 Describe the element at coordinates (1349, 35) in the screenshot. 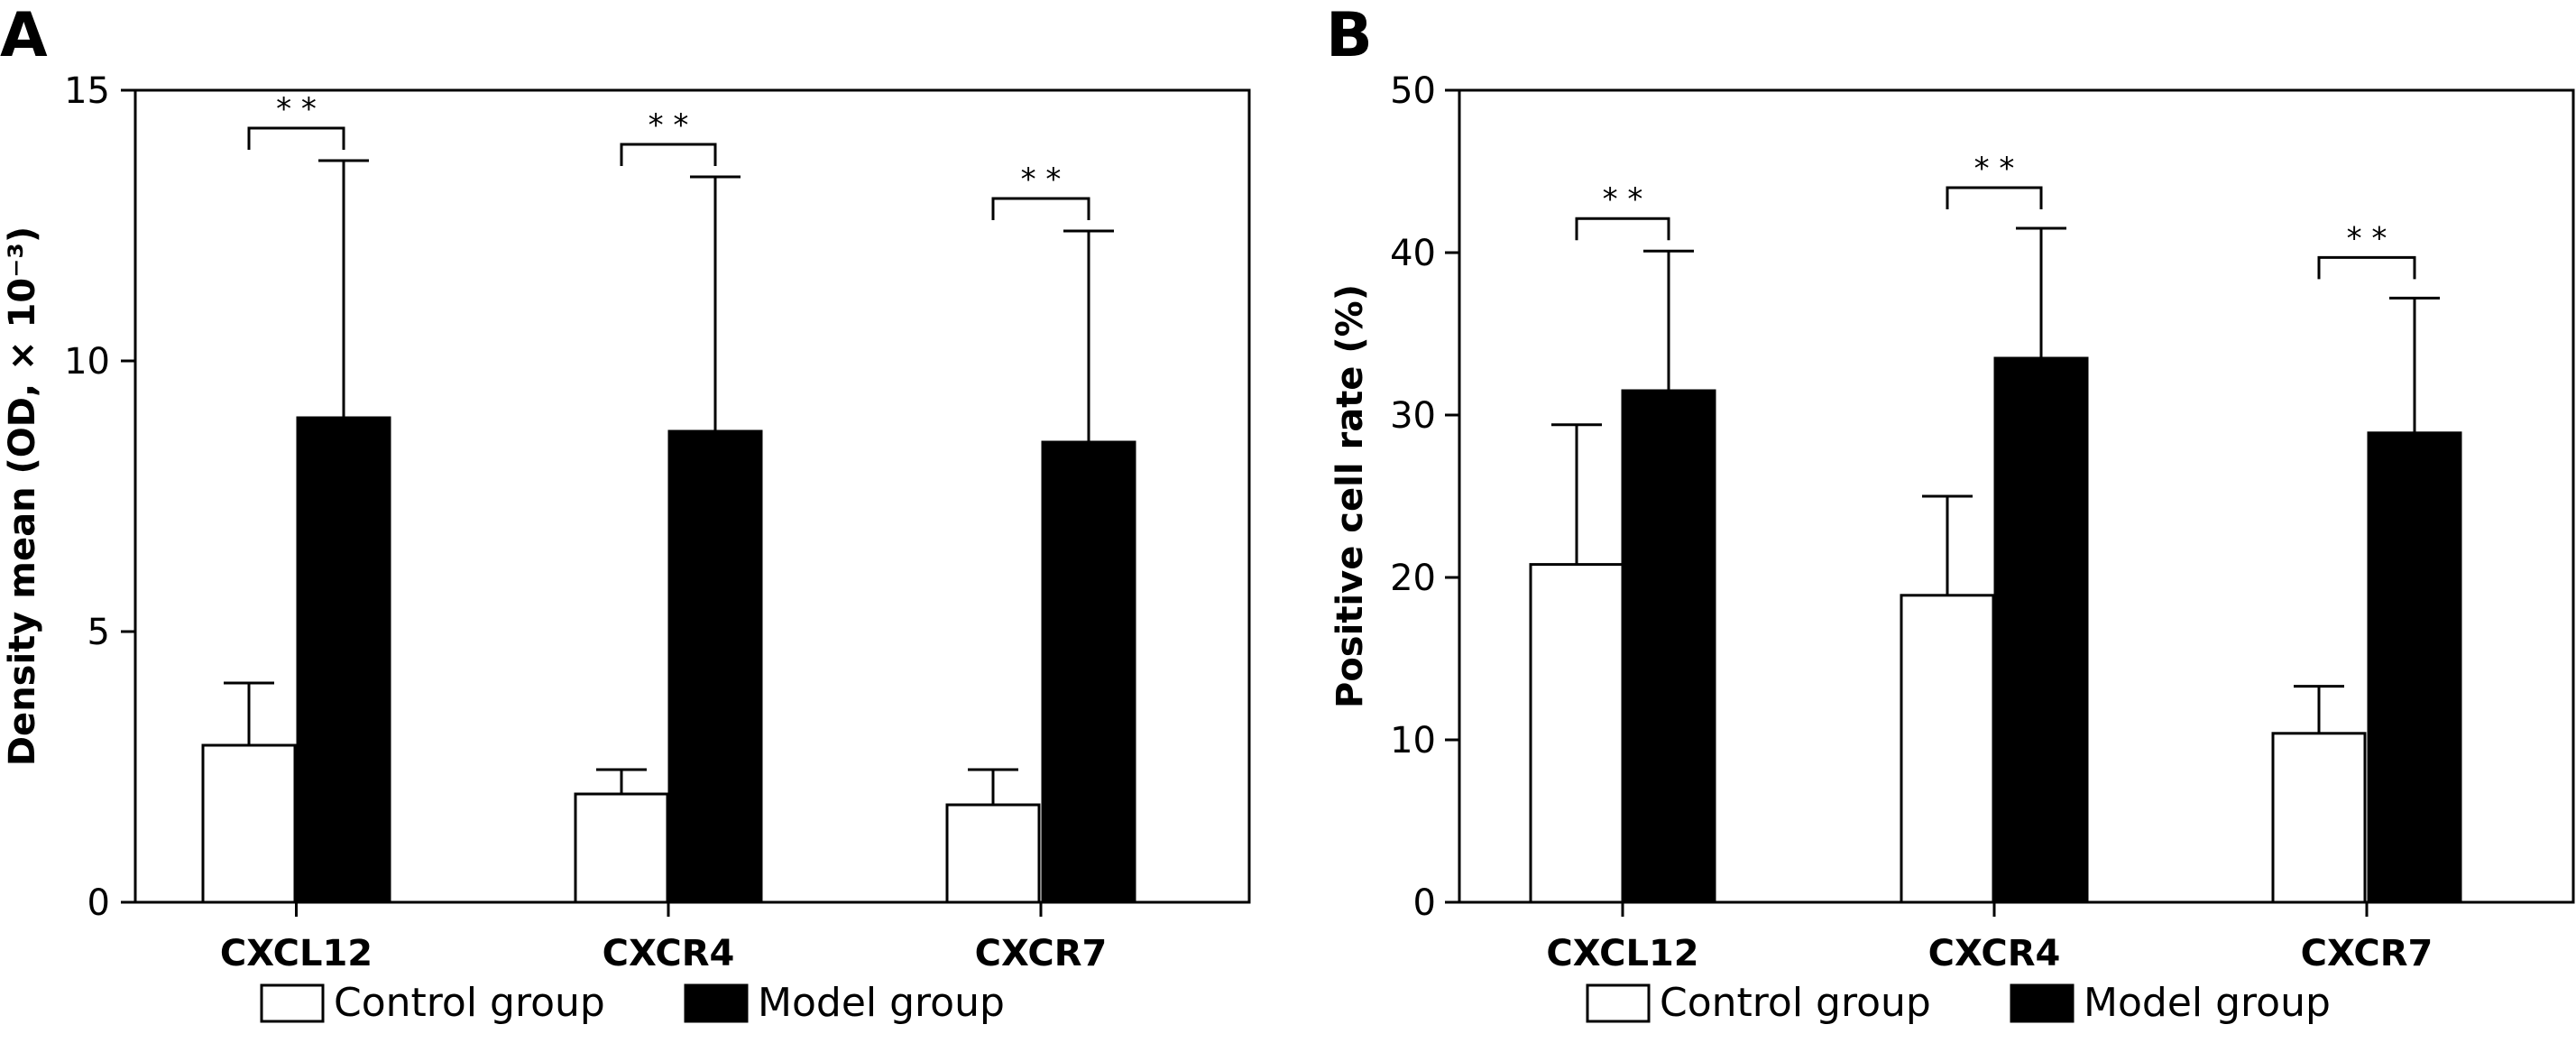

I see `panel-label: B` at that location.